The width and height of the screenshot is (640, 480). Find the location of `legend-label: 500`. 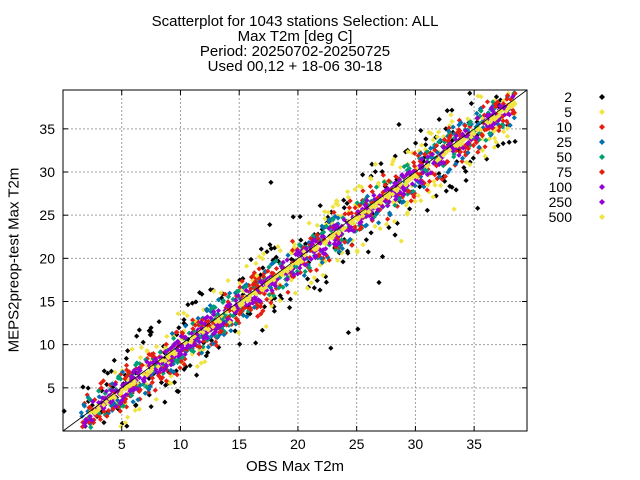

legend-label: 500 is located at coordinates (561, 217).